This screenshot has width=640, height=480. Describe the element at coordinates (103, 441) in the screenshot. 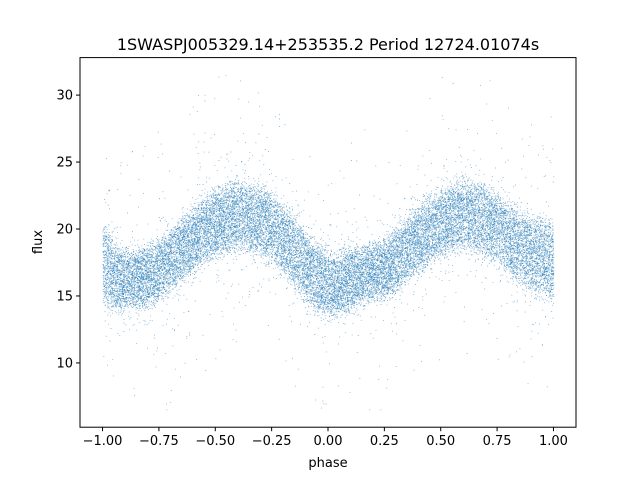

I see `x-tick-label: −1.00` at that location.